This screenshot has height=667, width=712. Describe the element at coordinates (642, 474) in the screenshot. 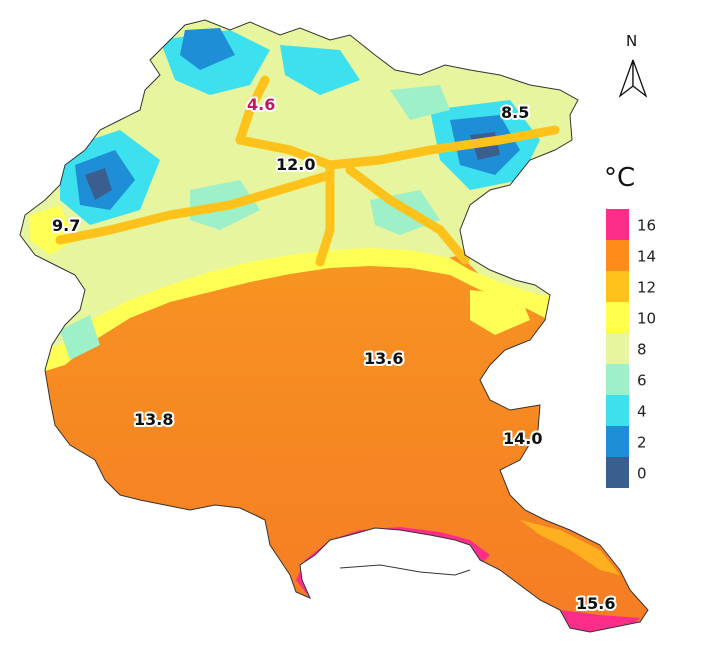

I see `legend-label-0: 0` at that location.